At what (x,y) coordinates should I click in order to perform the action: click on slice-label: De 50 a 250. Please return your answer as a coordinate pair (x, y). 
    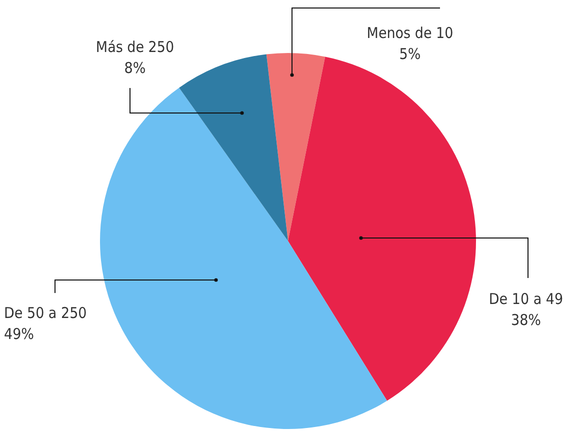
    Looking at the image, I should click on (45, 313).